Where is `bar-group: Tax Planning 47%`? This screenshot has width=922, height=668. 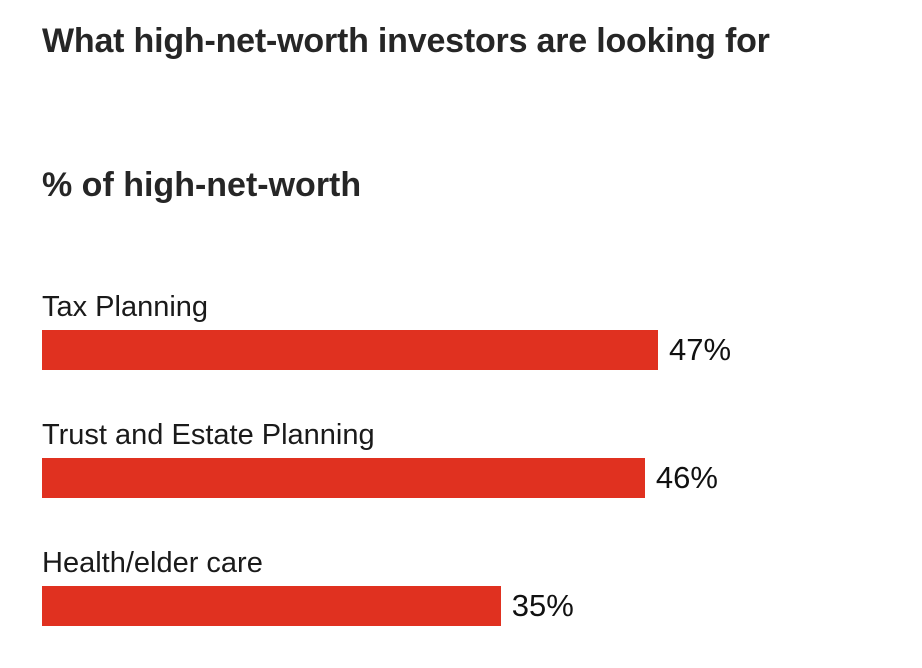
bar-group: Tax Planning 47% is located at coordinates (472, 336).